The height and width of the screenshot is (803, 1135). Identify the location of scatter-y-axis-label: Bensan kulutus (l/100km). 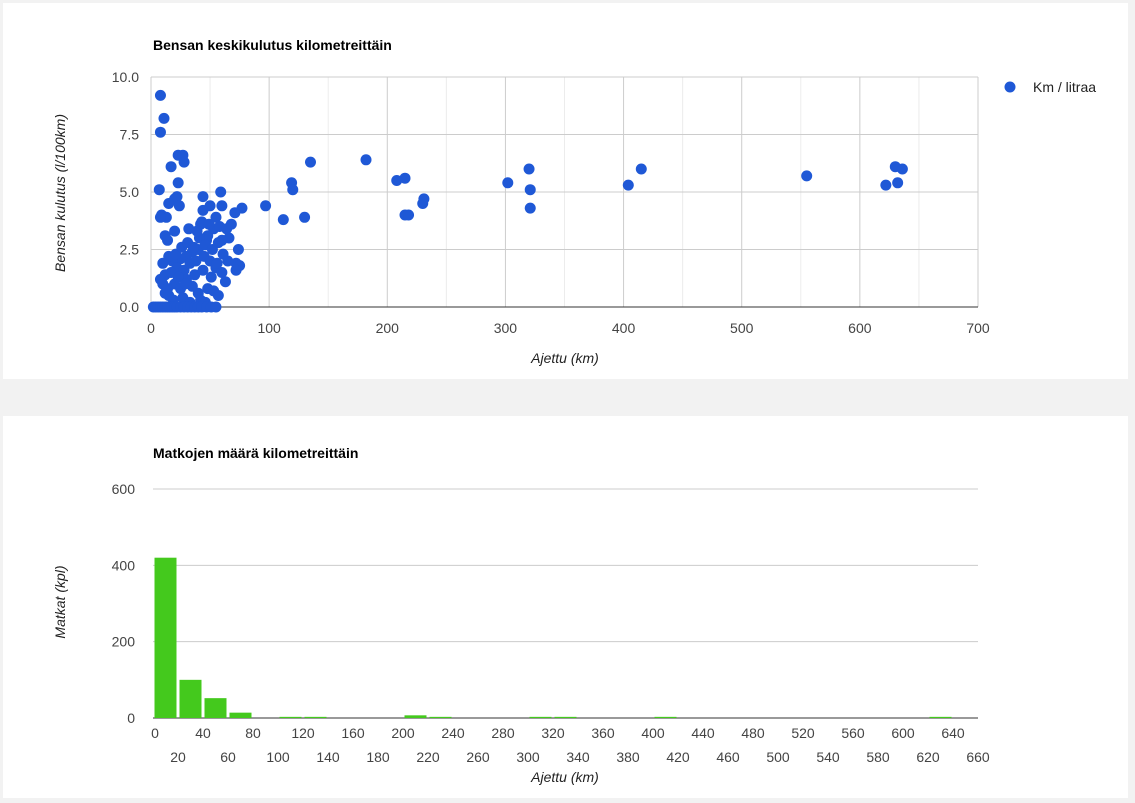
(60, 193).